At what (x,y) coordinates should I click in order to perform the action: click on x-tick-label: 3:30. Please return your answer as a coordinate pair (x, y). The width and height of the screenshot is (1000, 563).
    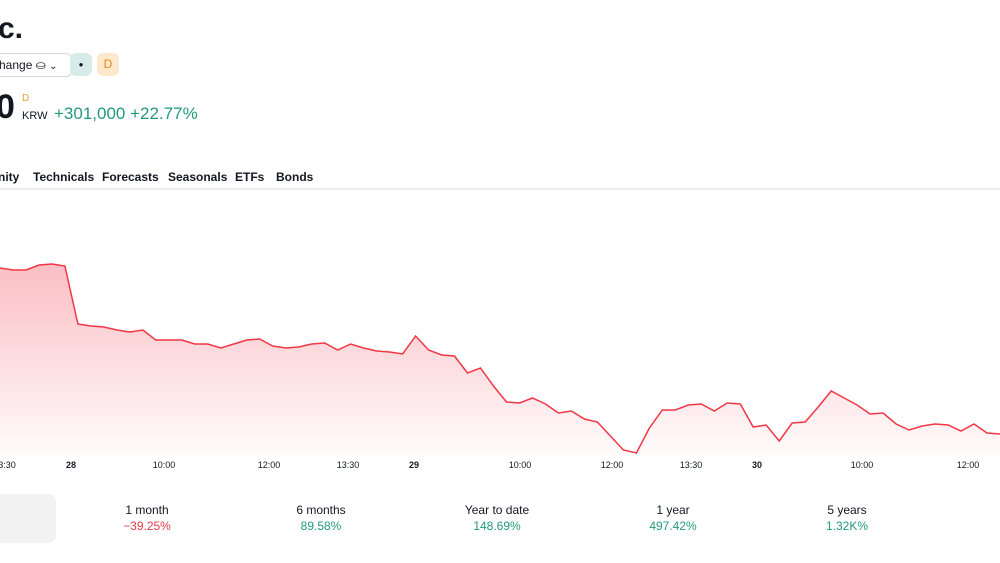
    Looking at the image, I should click on (8, 465).